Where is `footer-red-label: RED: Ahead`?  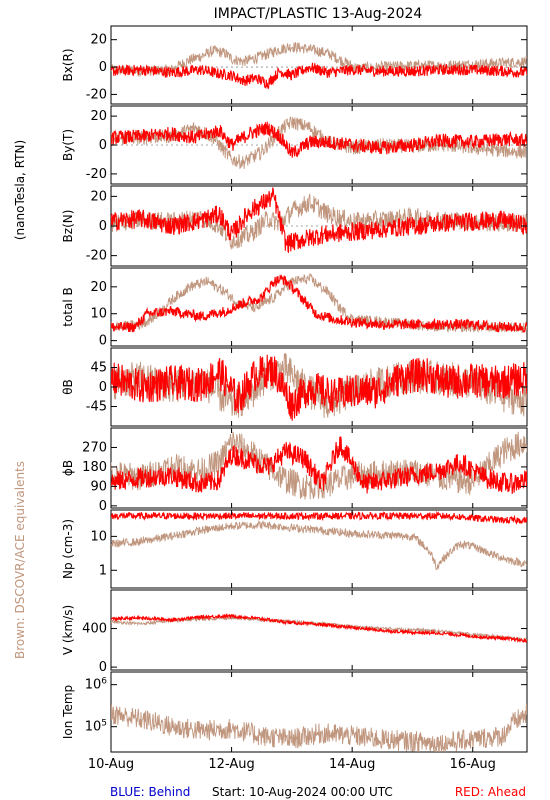
footer-red-label: RED: Ahead is located at coordinates (490, 792).